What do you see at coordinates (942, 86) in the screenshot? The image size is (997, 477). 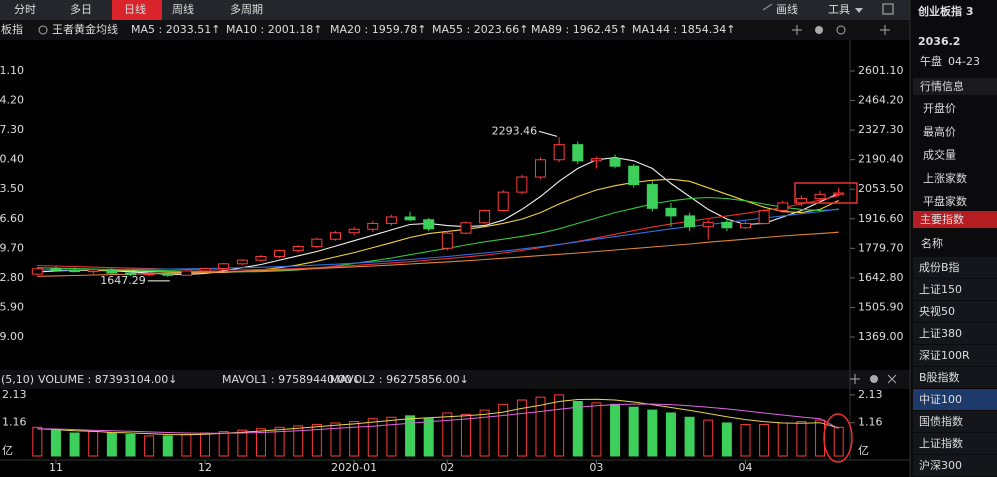 I see `section-title: 行情信息` at bounding box center [942, 86].